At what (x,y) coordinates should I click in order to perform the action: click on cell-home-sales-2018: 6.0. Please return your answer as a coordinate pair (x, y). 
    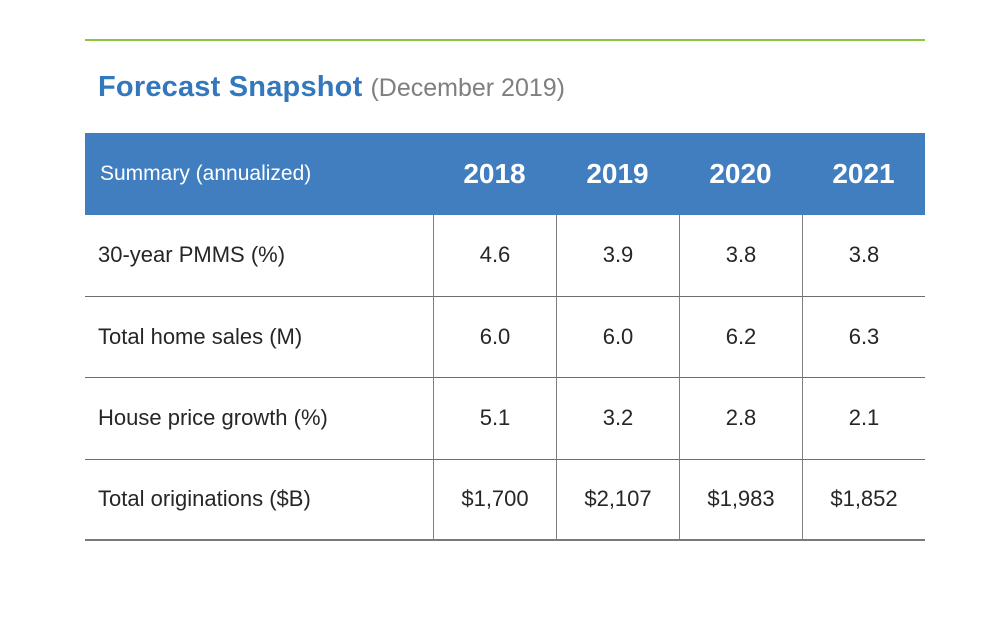
    Looking at the image, I should click on (494, 337).